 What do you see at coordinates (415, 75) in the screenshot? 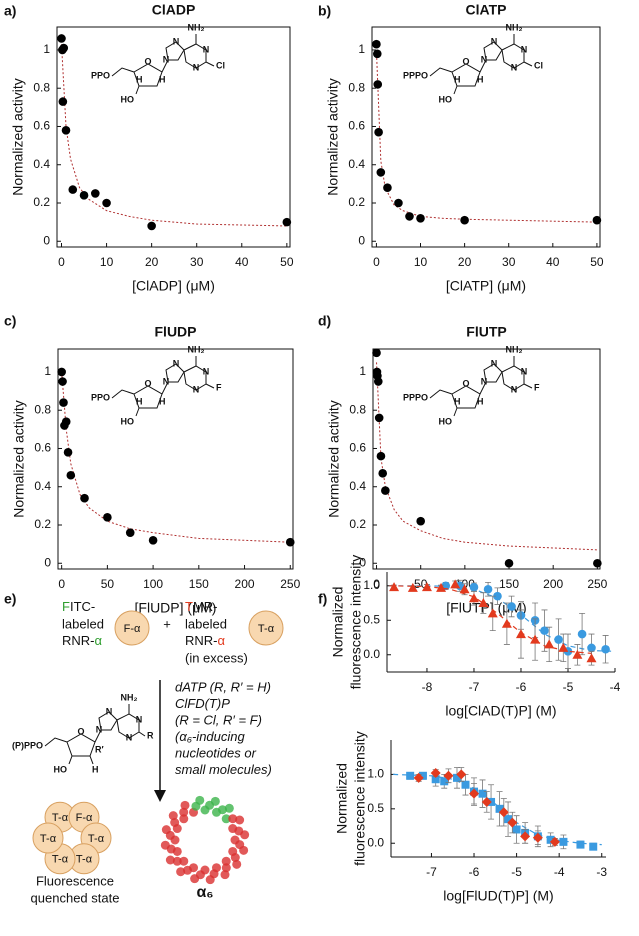
I see `atom-label: PPPO` at bounding box center [415, 75].